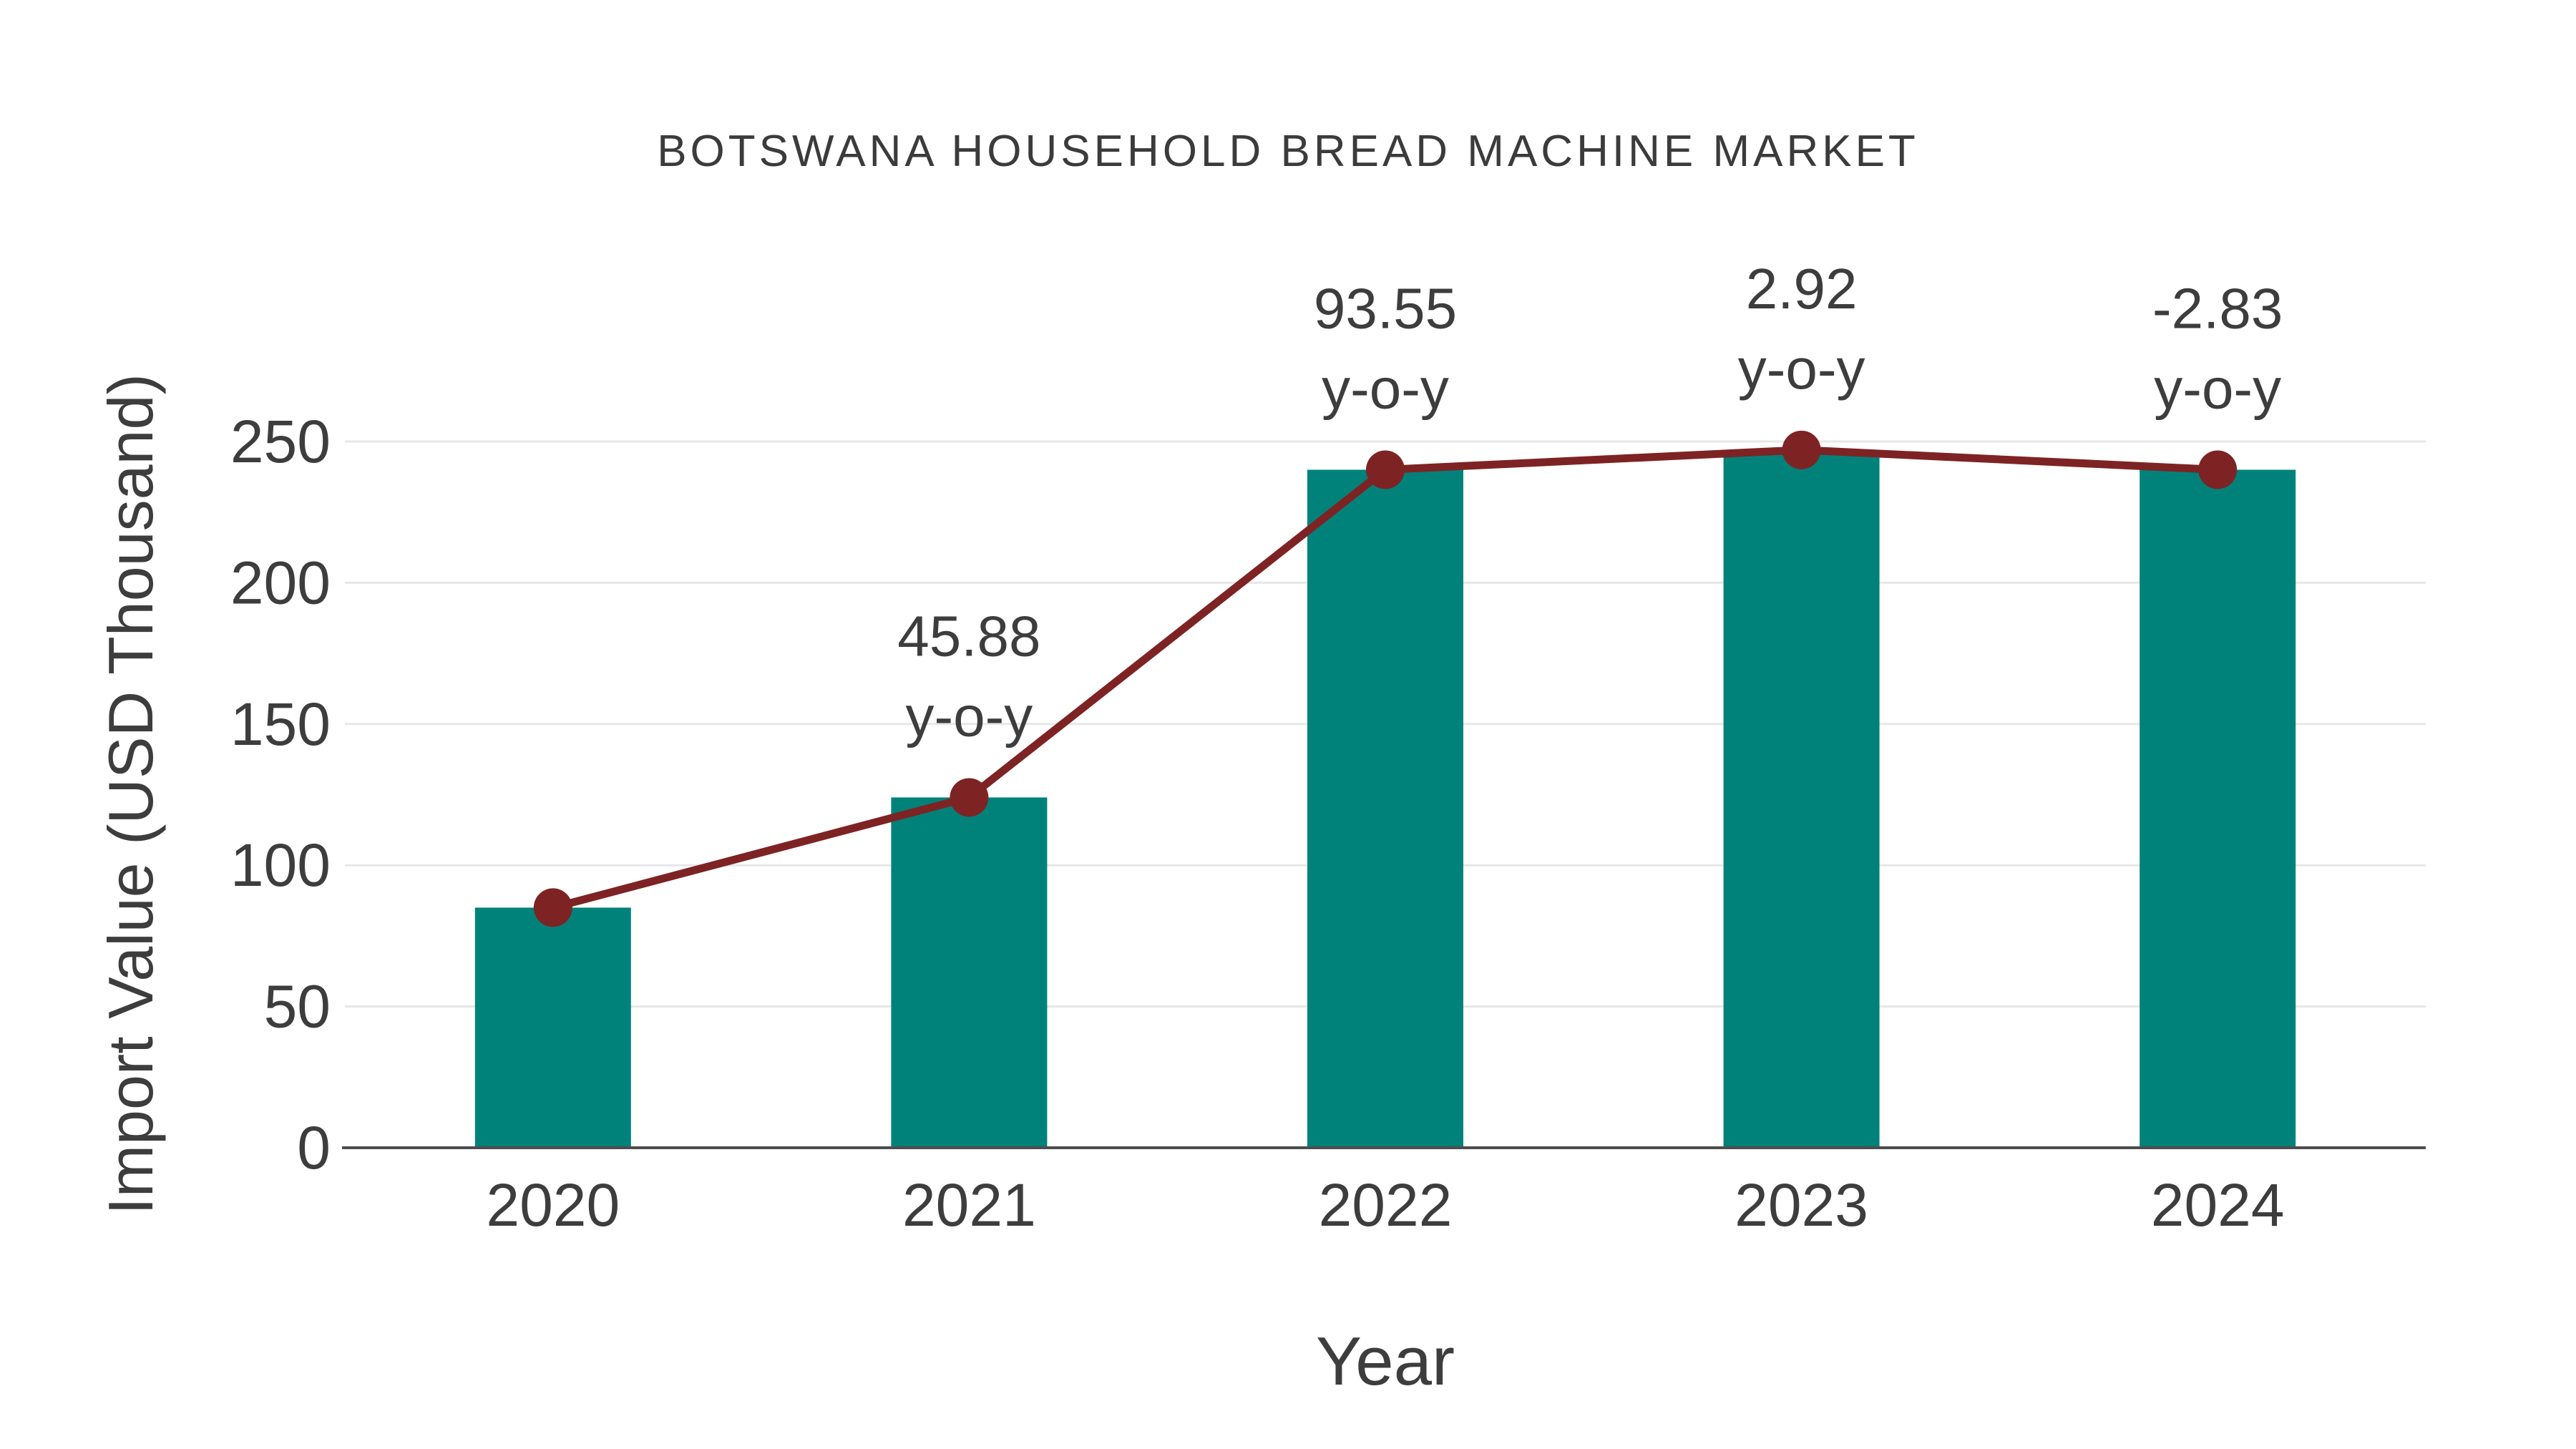 This screenshot has height=1449, width=2576. I want to click on y-tick-label-150: 150, so click(280, 724).